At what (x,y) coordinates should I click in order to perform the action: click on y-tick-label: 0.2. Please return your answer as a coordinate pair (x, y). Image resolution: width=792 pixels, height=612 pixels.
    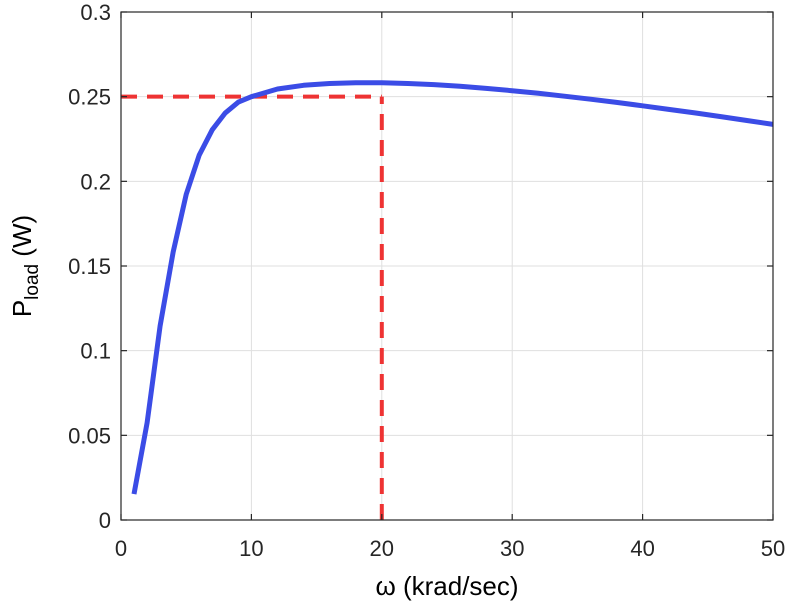
    Looking at the image, I should click on (95, 181).